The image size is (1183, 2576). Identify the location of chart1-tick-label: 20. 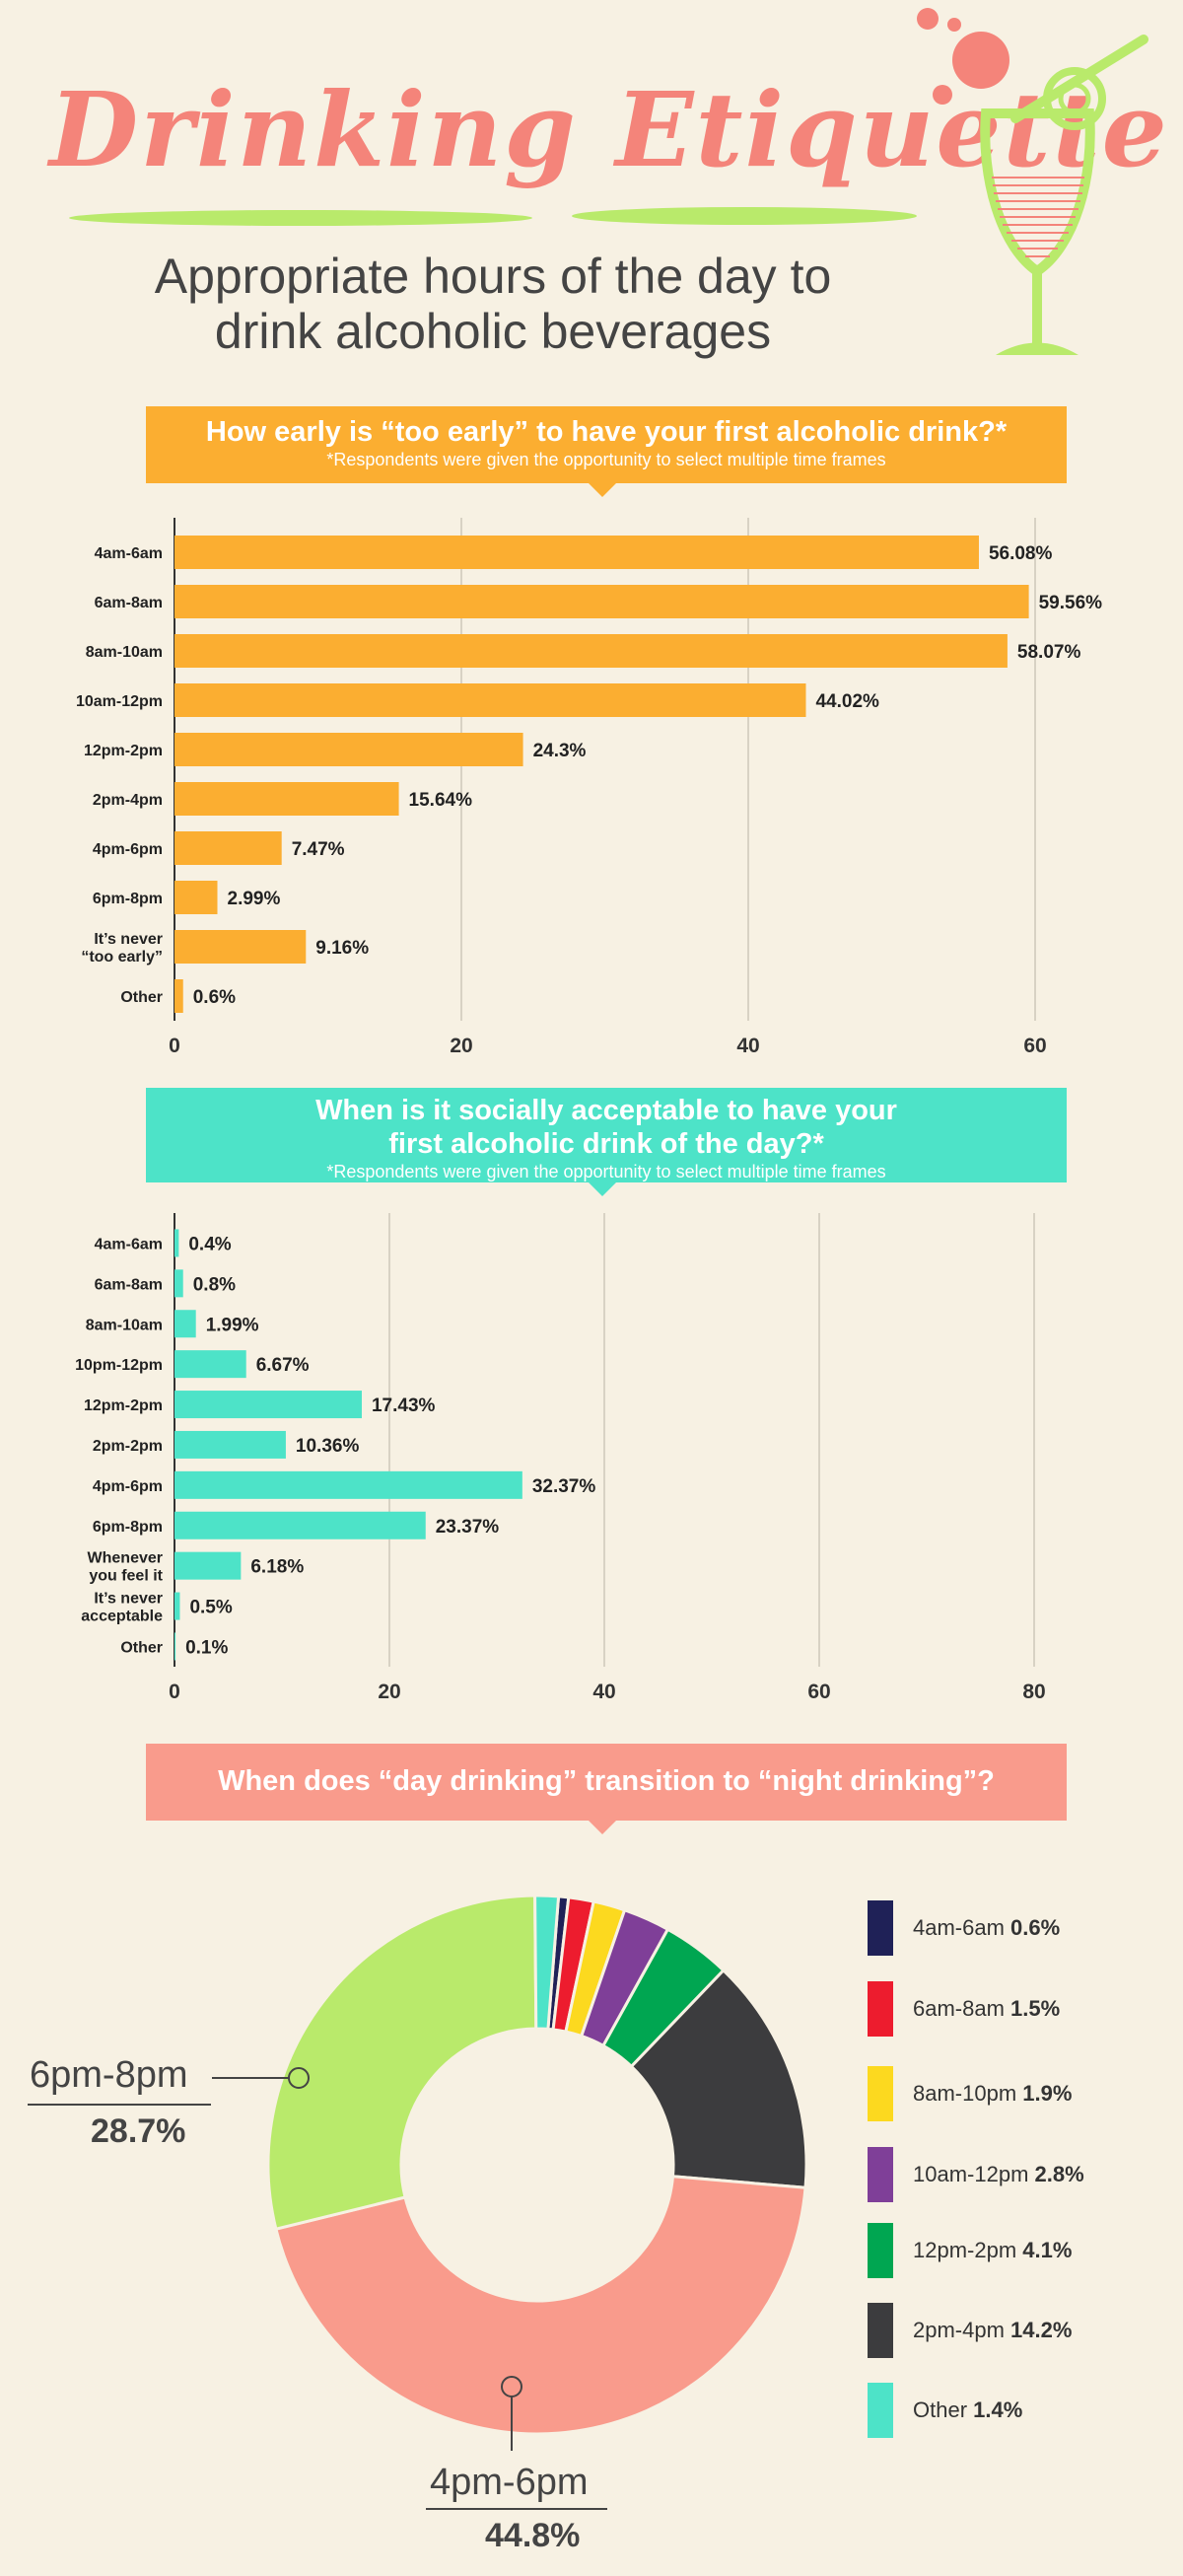
(461, 1045).